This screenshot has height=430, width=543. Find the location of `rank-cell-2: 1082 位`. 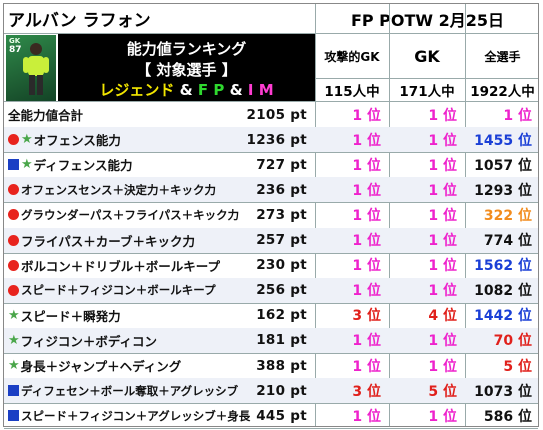

rank-cell-2: 1082 位 is located at coordinates (503, 291).